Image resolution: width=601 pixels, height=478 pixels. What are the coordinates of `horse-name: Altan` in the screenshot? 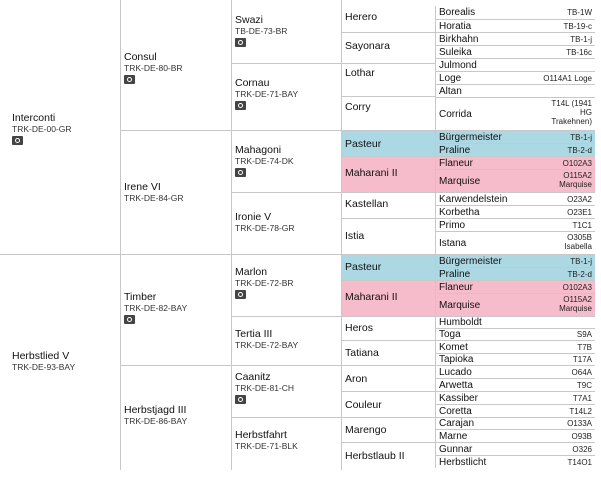 It's located at (450, 91).